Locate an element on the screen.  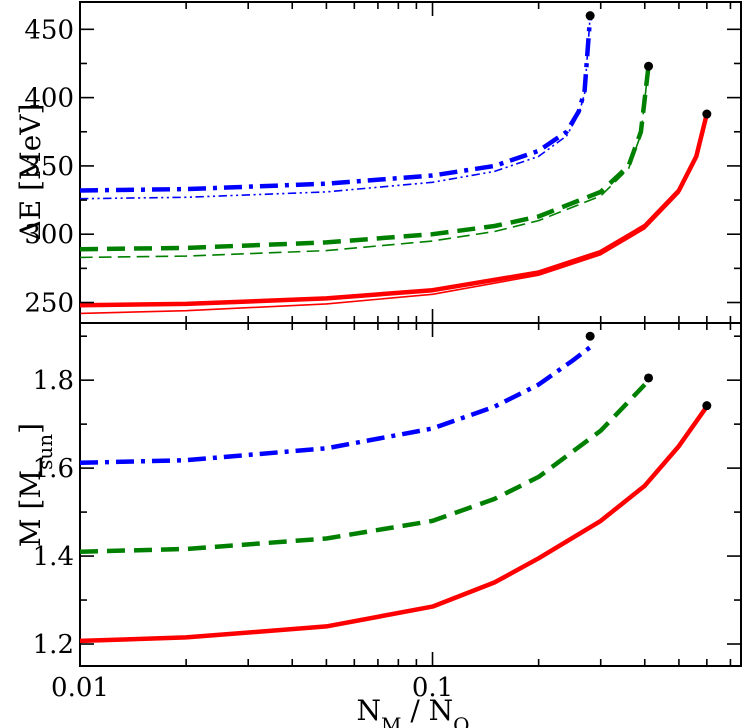
x-axis-label-mid: / N is located at coordinates (427, 710).